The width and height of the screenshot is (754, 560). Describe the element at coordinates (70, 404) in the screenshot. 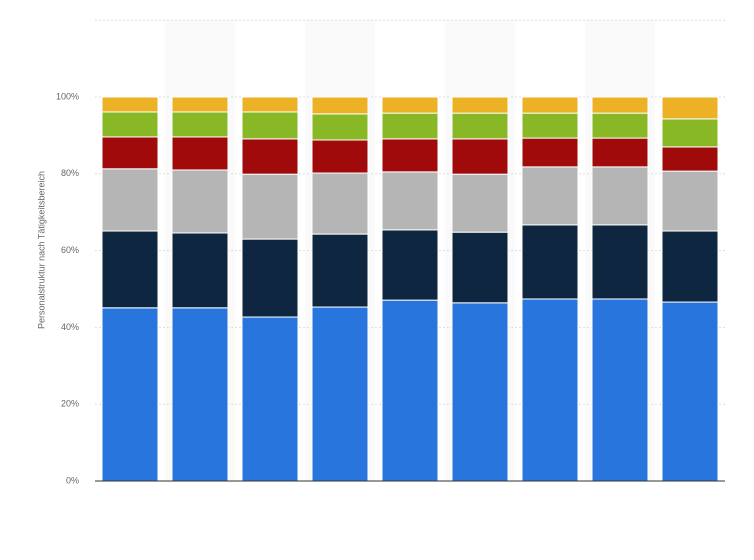

I see `y-tick-label: 20%` at that location.